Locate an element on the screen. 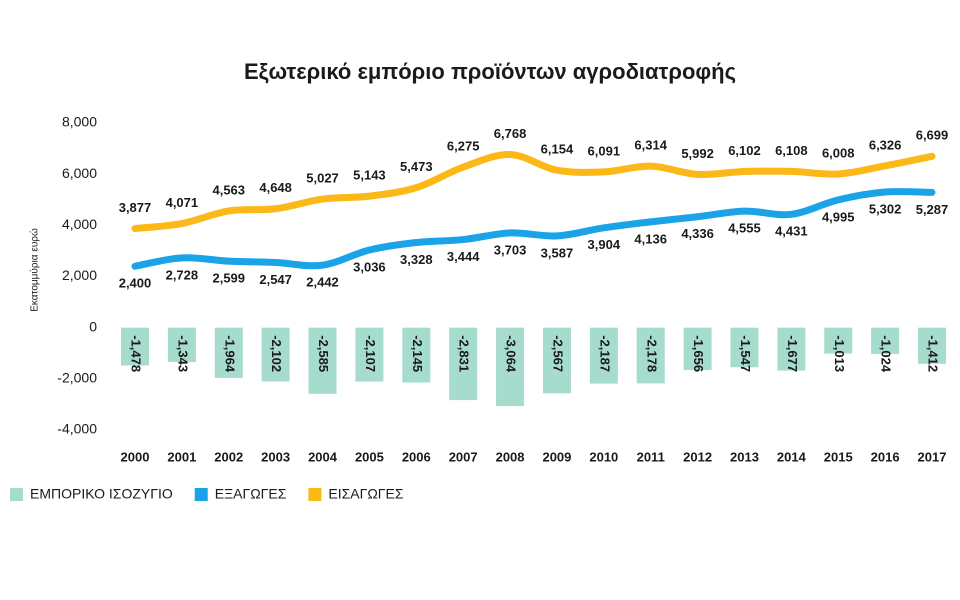  line-value-label: 6,154 is located at coordinates (557, 149).